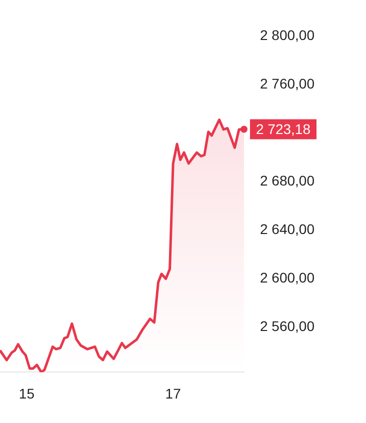 This screenshot has width=366, height=423. What do you see at coordinates (283, 129) in the screenshot?
I see `data-label: 2 723,18` at bounding box center [283, 129].